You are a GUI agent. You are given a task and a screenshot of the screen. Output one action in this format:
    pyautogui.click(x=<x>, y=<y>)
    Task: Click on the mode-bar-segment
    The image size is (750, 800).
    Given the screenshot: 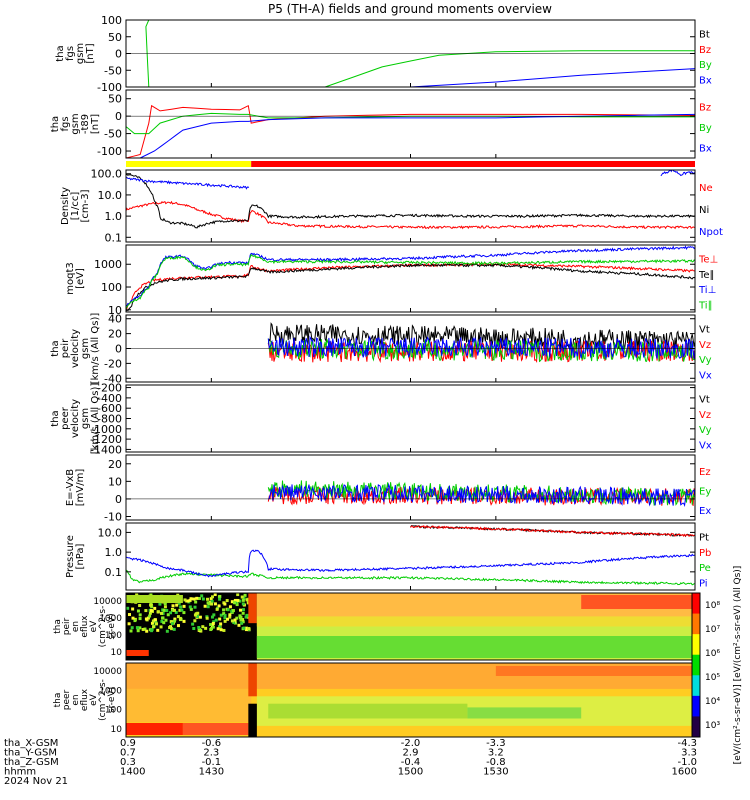 What is the action you would take?
    pyautogui.click(x=473, y=164)
    